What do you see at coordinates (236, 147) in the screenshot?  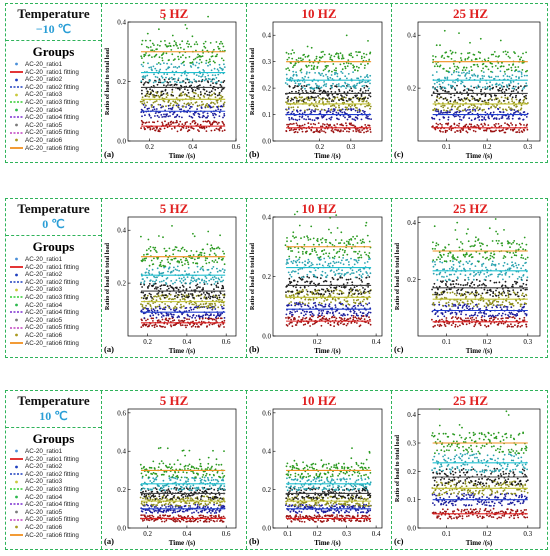 I see `x-tick-label: 0.6` at bounding box center [236, 147].